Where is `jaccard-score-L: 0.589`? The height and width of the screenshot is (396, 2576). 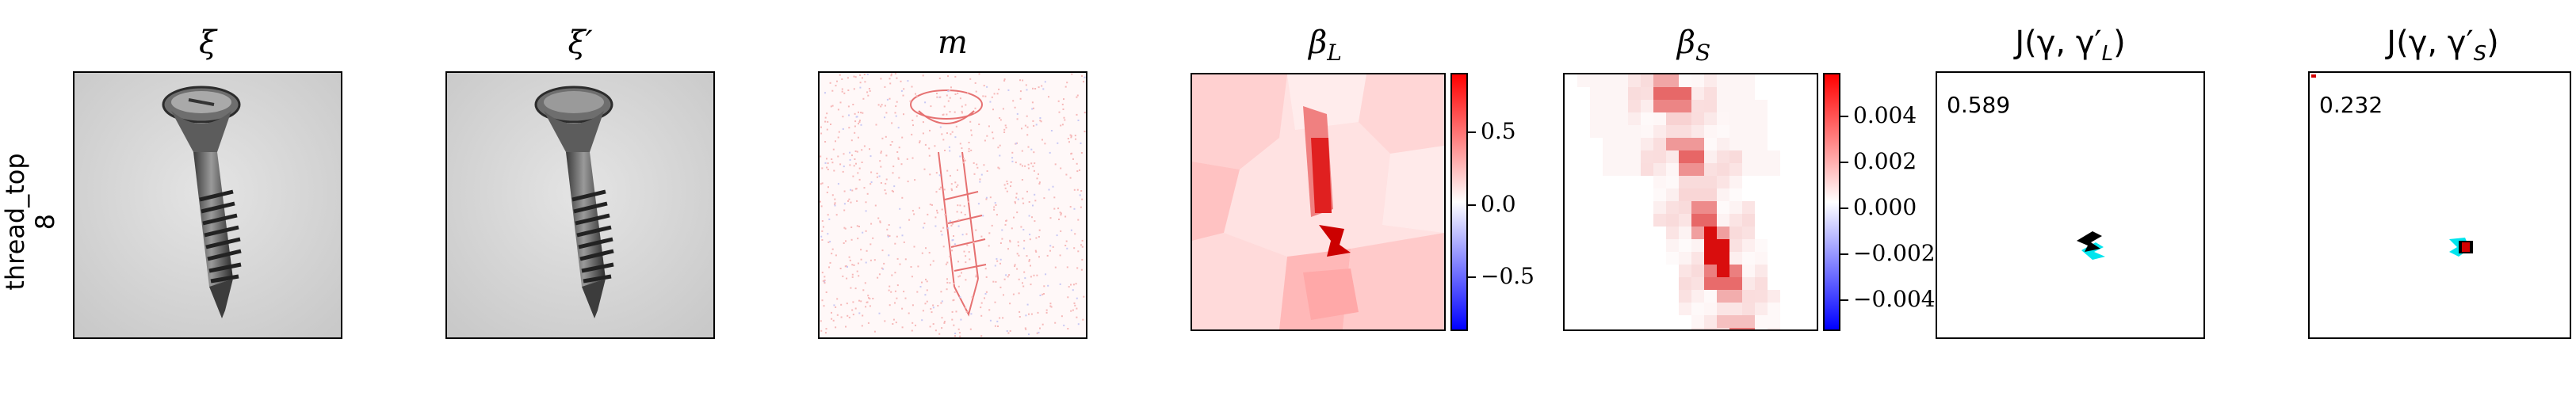 jaccard-score-L: 0.589 is located at coordinates (1979, 105).